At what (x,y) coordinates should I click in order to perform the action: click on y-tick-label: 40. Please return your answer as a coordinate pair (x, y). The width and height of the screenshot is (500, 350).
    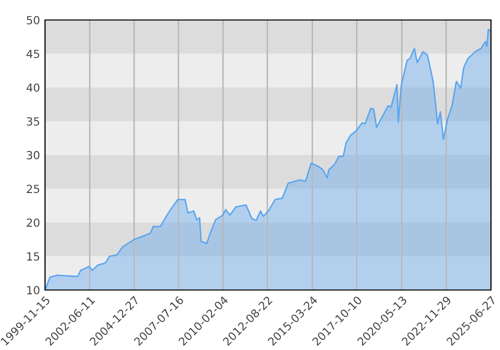
    Looking at the image, I should click on (33, 87).